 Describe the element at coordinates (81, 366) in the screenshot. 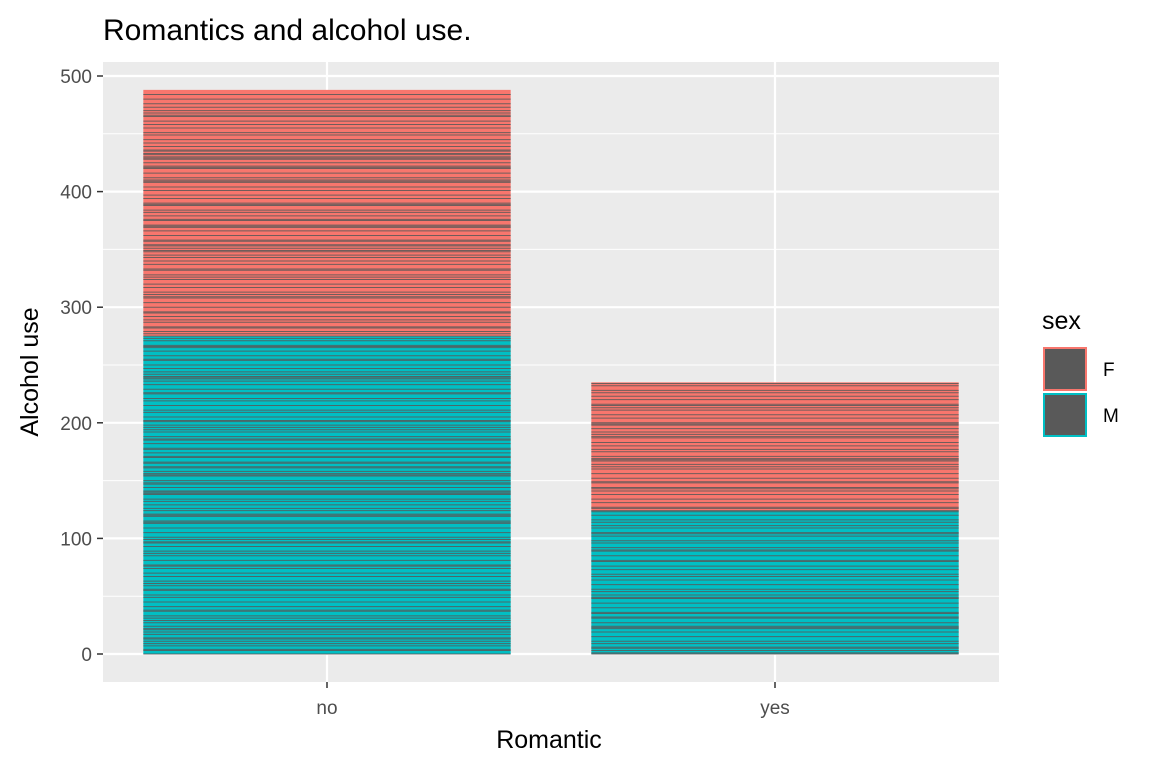

I see `y-axis: 0 100 200 300 400 500` at that location.